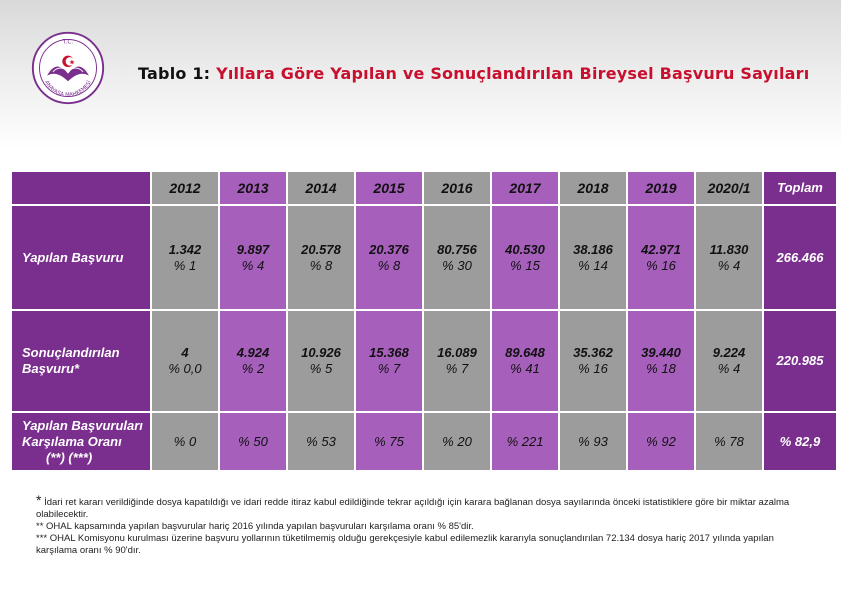 The width and height of the screenshot is (841, 595). What do you see at coordinates (185, 188) in the screenshot?
I see `year-header-2012: 2012` at bounding box center [185, 188].